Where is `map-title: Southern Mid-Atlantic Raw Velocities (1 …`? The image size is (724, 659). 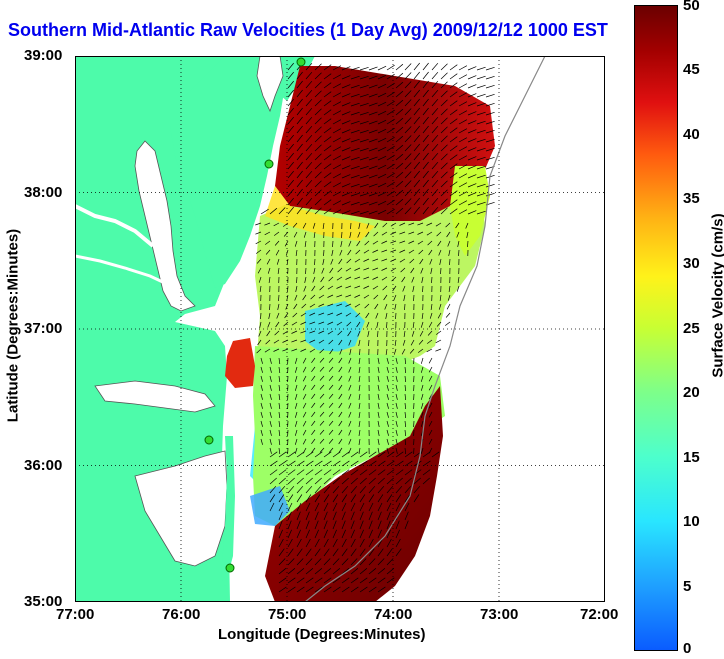 map-title: Southern Mid-Atlantic Raw Velocities (1 … is located at coordinates (308, 30).